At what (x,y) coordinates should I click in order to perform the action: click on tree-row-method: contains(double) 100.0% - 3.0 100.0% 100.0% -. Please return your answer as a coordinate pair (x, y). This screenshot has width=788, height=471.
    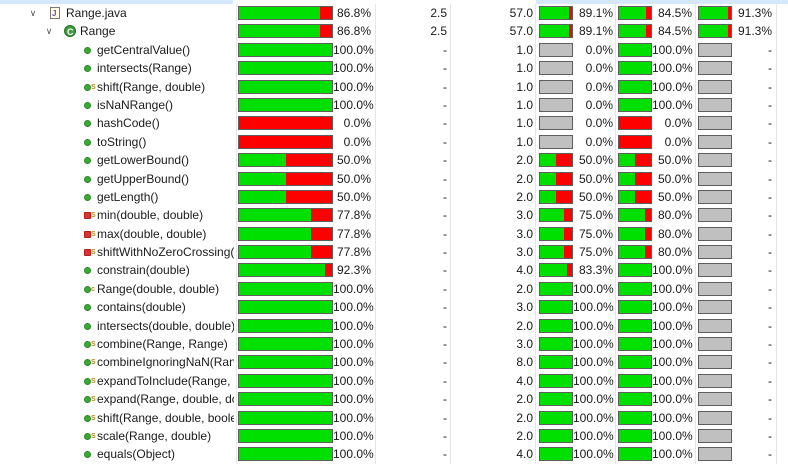
    Looking at the image, I should click on (394, 307).